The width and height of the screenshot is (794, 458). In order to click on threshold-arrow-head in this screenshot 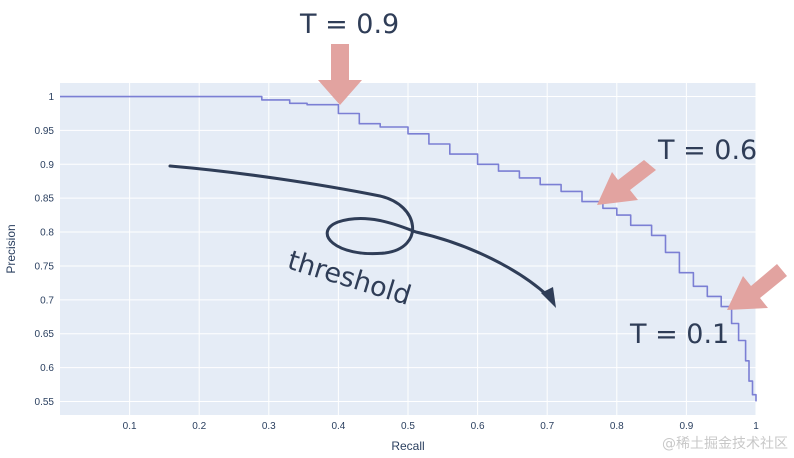, I will do `click(548, 297)`.